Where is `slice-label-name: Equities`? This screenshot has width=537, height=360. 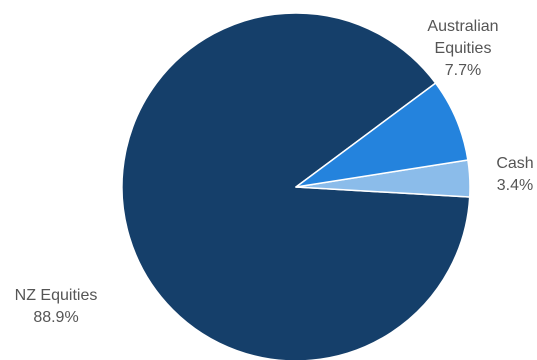
slice-label-name: Equities is located at coordinates (463, 48).